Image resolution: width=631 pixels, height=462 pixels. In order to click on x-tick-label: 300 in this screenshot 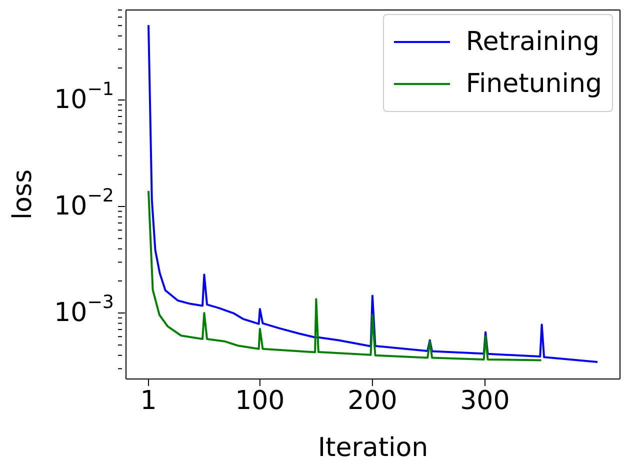, I will do `click(485, 401)`.